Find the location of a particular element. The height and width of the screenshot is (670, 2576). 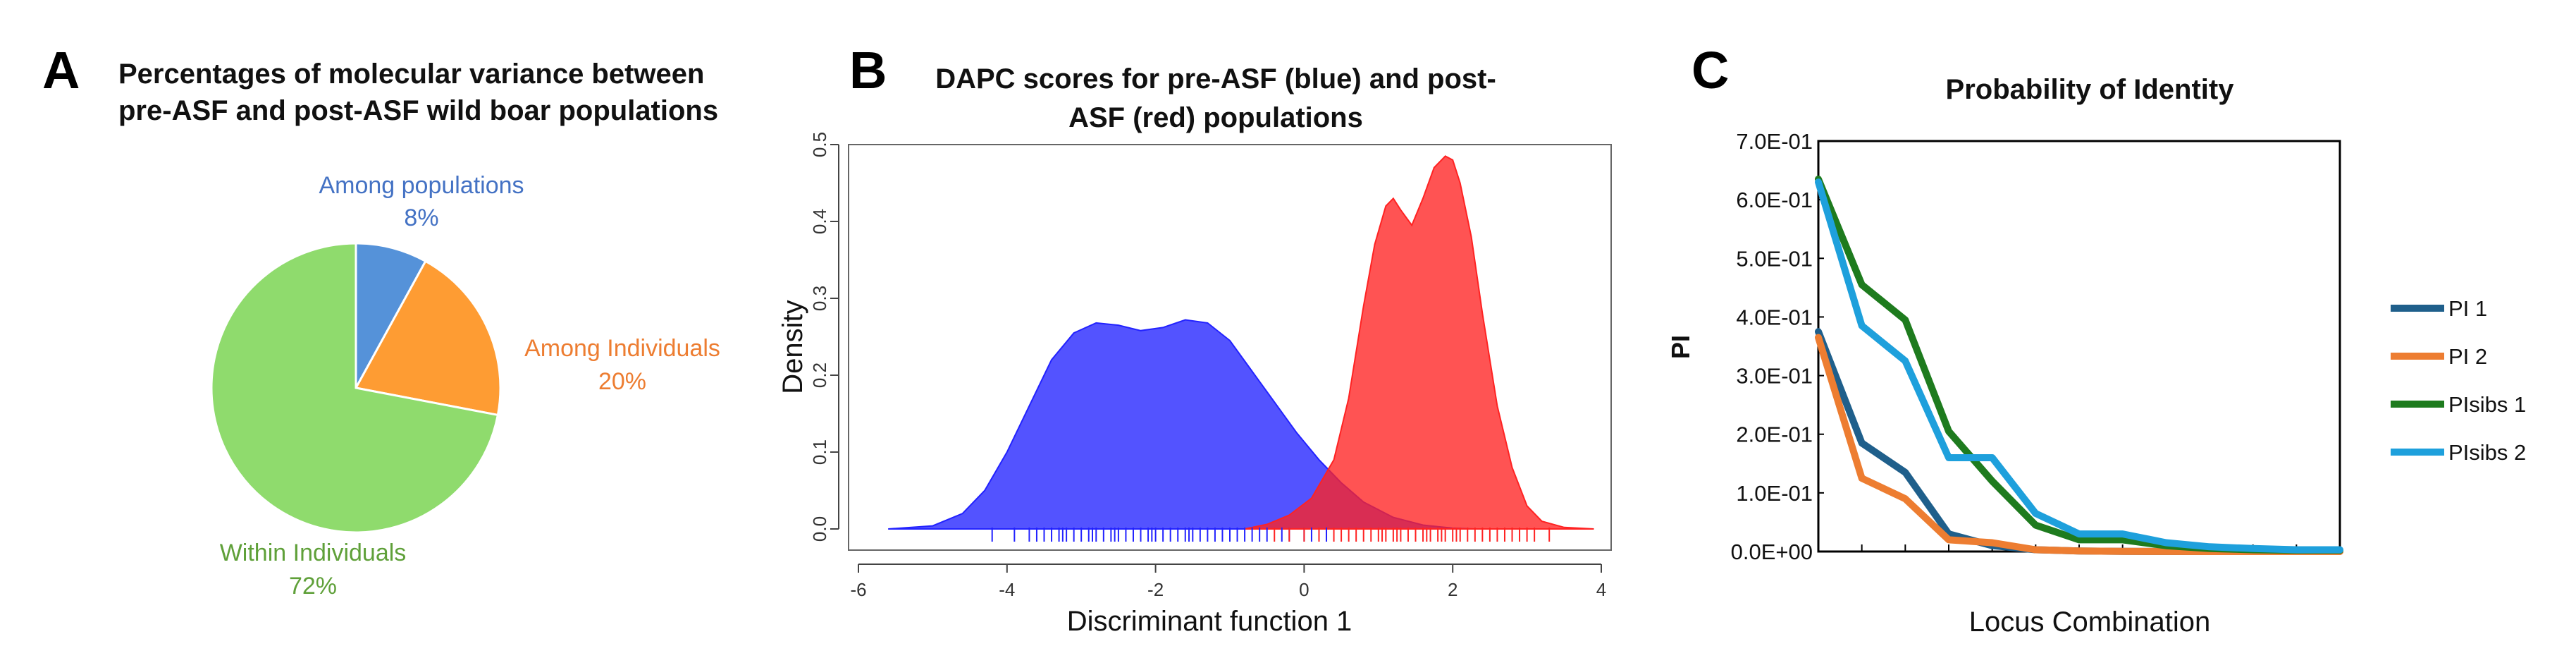

pi-legend-label: PI 1 is located at coordinates (2467, 308).